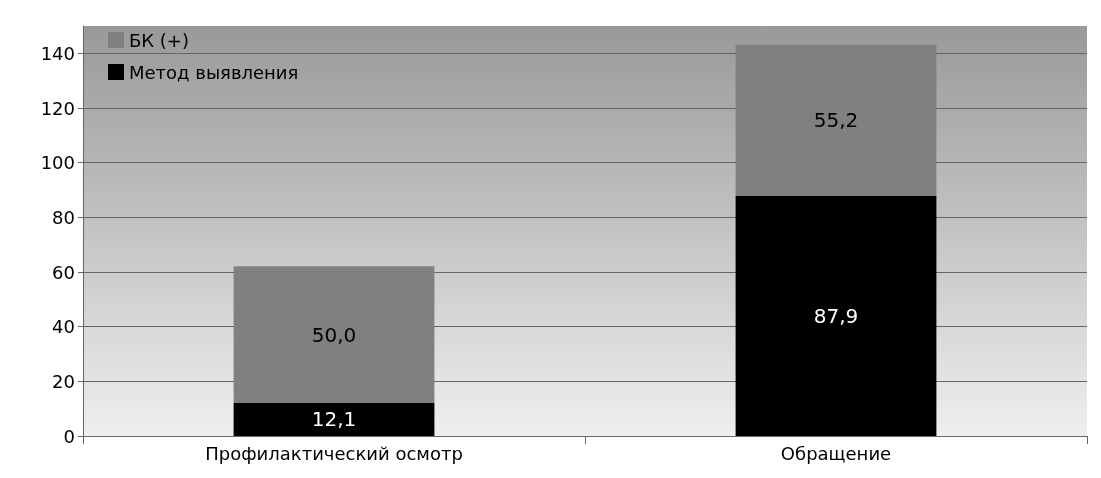  What do you see at coordinates (214, 72) in the screenshot?
I see `legend-label: Метод выявления` at bounding box center [214, 72].